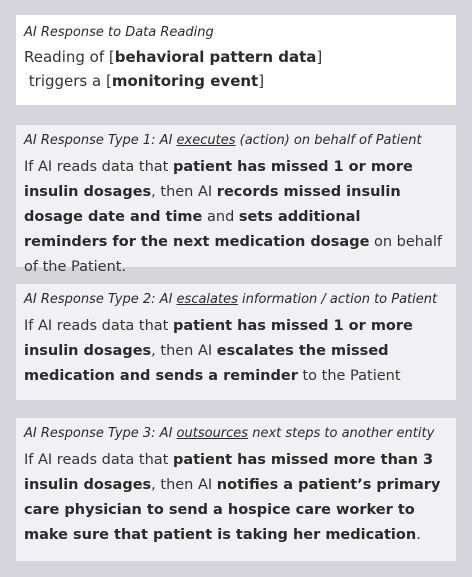 This screenshot has width=472, height=577. What do you see at coordinates (100, 140) in the screenshot?
I see `heading-text: AI Response Type 1: AI` at bounding box center [100, 140].